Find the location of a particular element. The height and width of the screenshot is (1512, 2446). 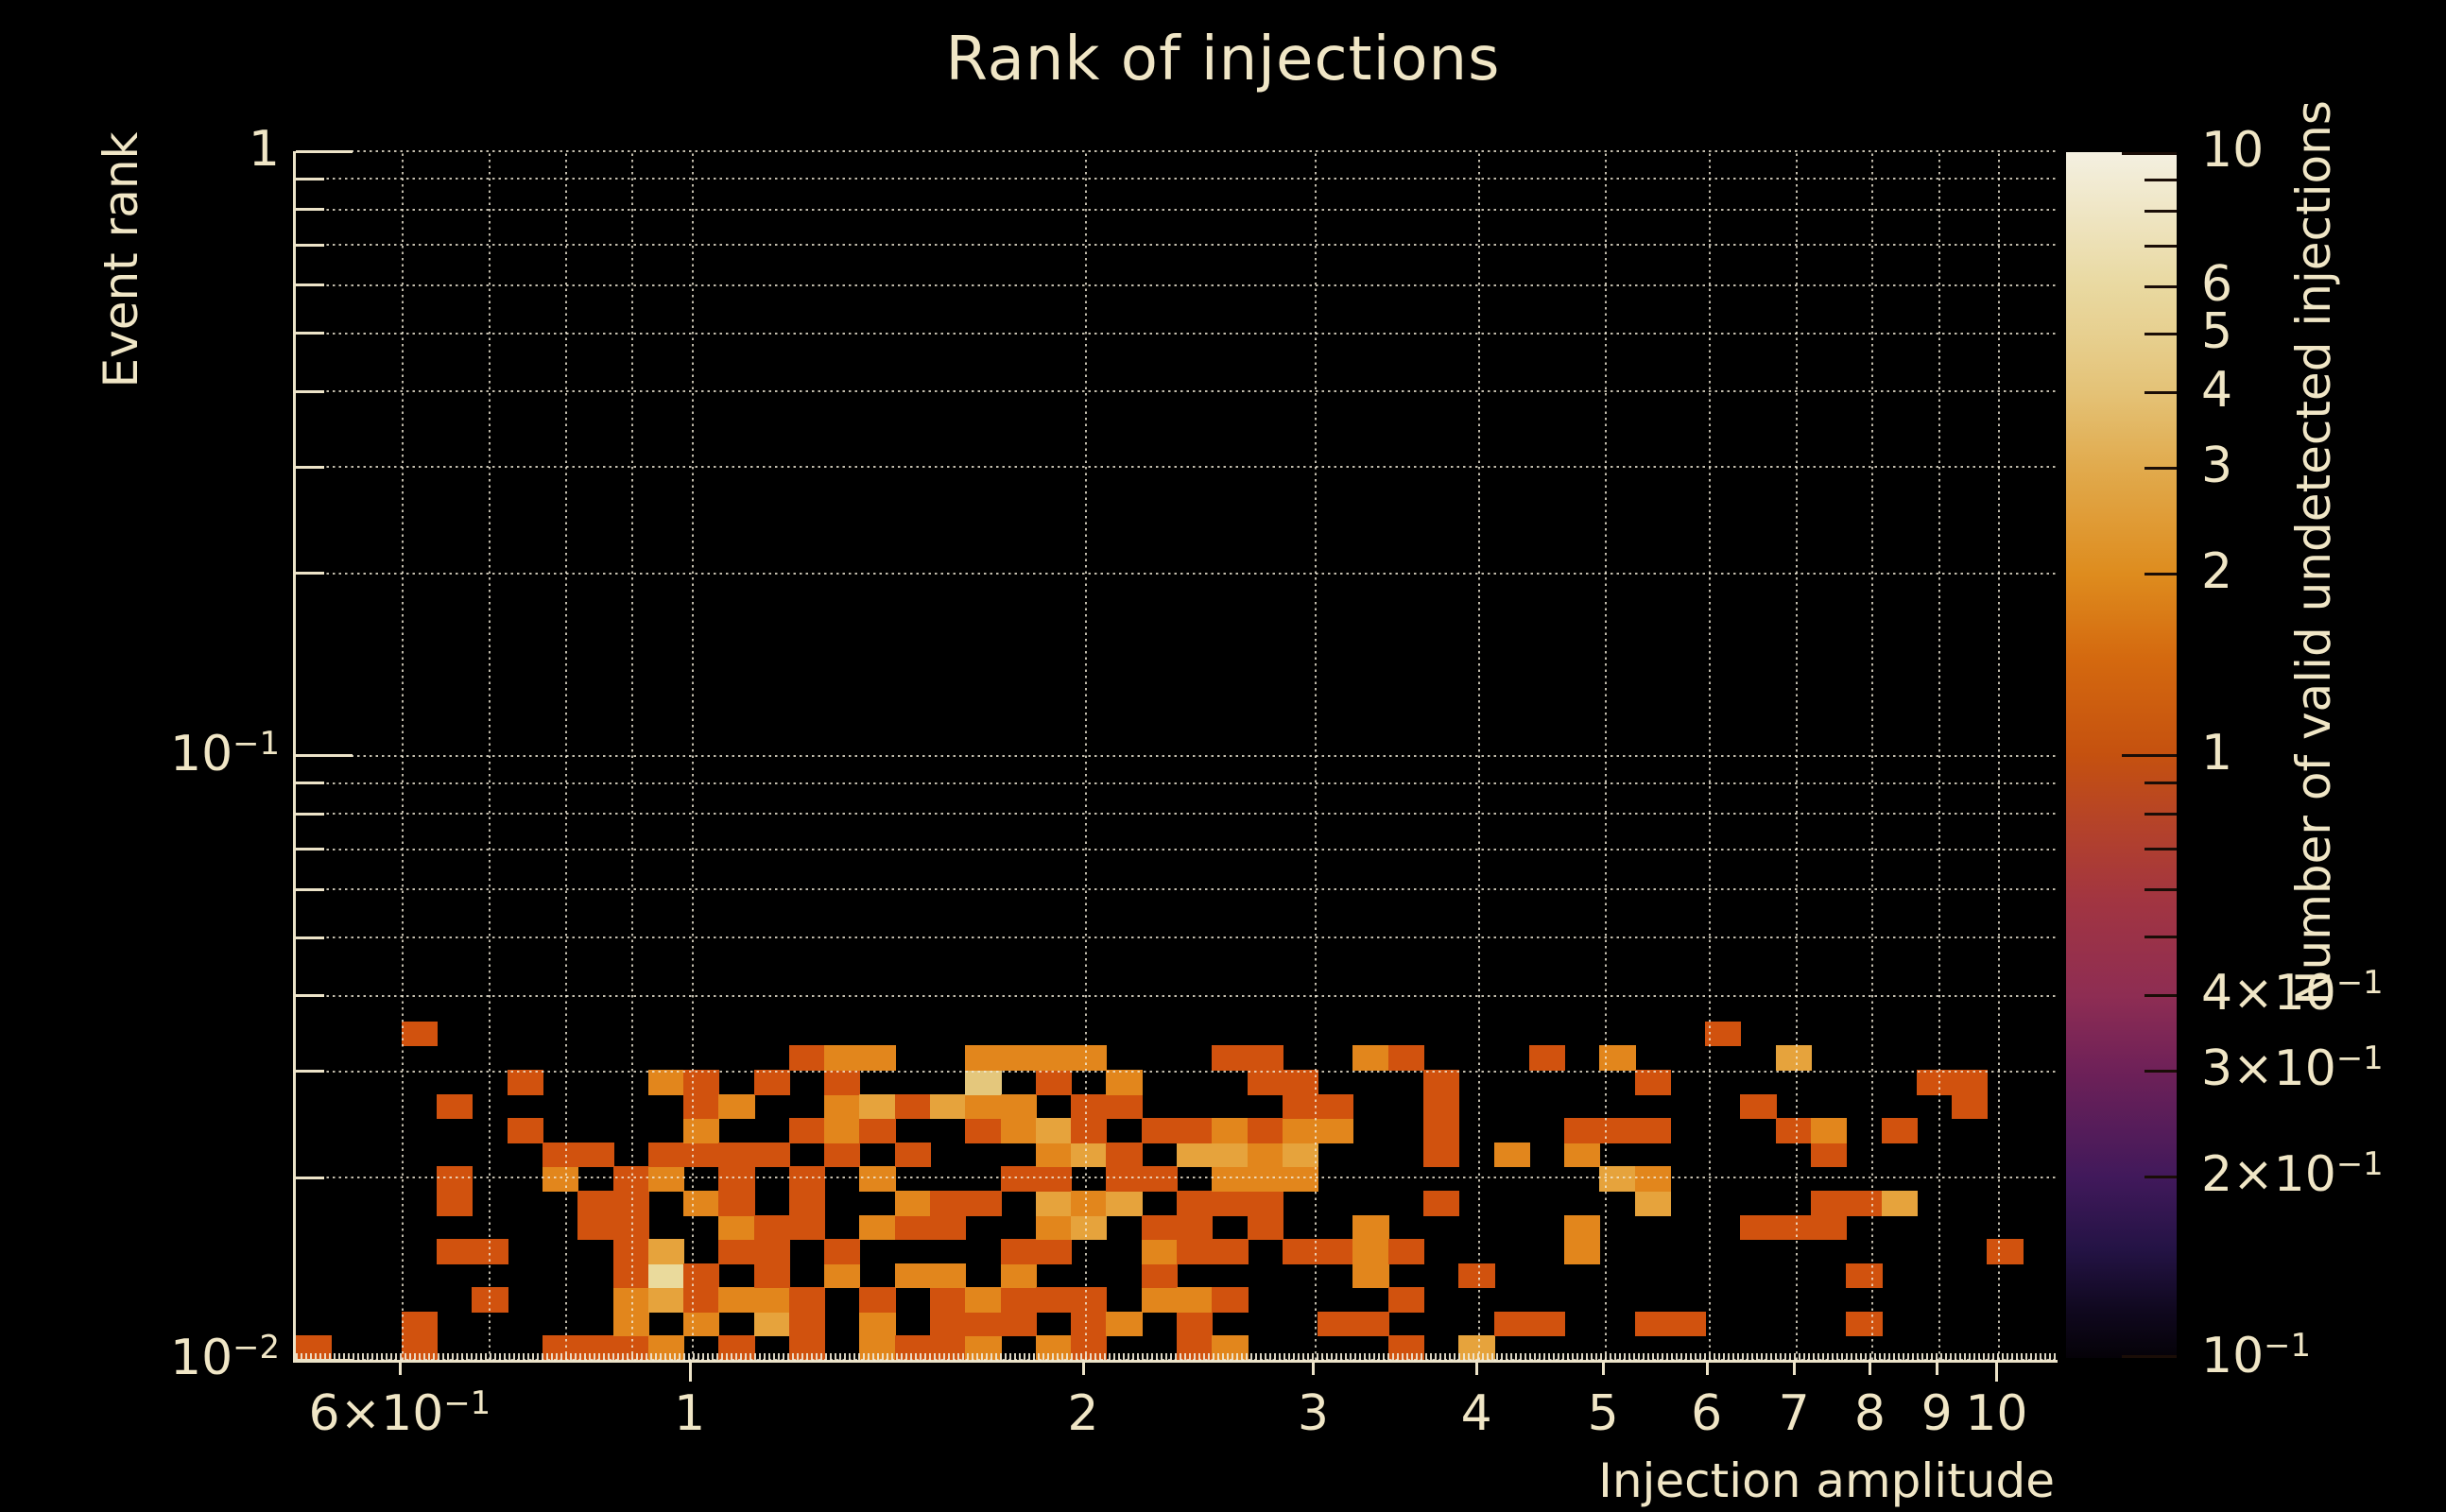

x-tick-label: 1 is located at coordinates (690, 1413).